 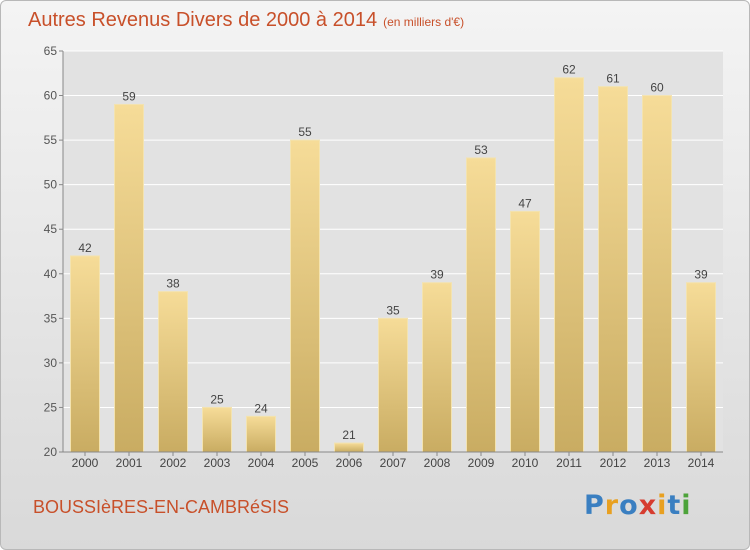 What do you see at coordinates (612, 505) in the screenshot?
I see `logo-letter: r` at bounding box center [612, 505].